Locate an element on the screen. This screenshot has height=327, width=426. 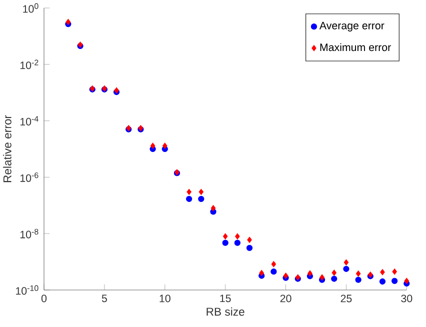
y-tick-label: 10$^{0}$ is located at coordinates (30, 8).